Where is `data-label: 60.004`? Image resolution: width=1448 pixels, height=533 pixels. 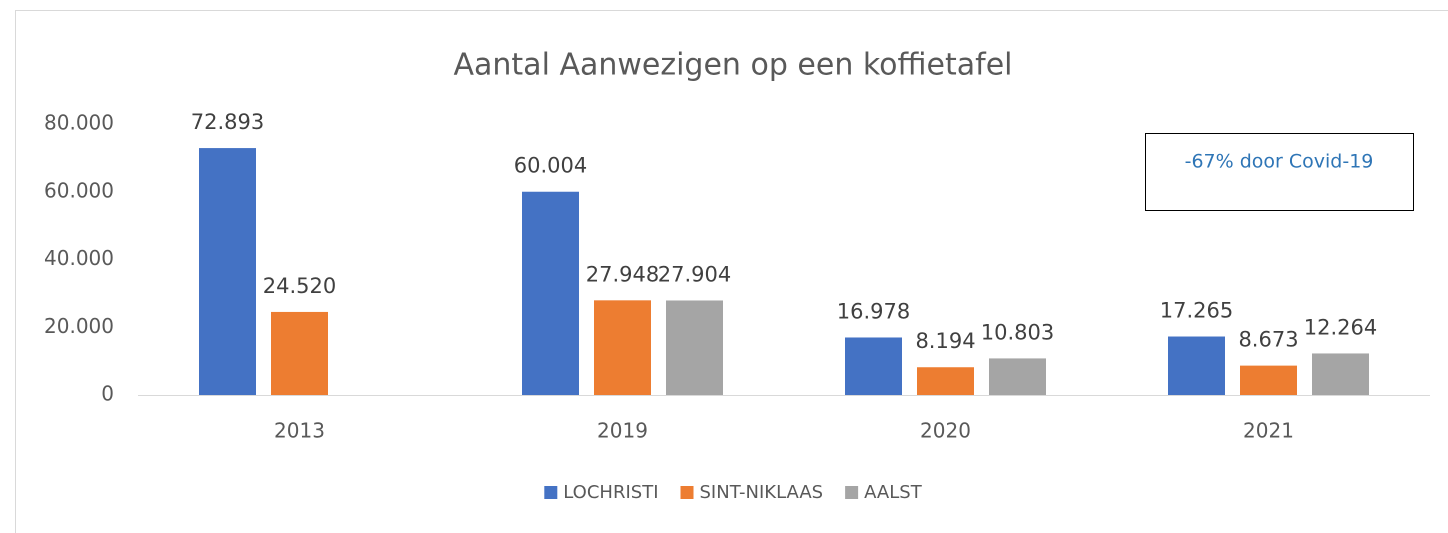
data-label: 60.004 is located at coordinates (550, 166).